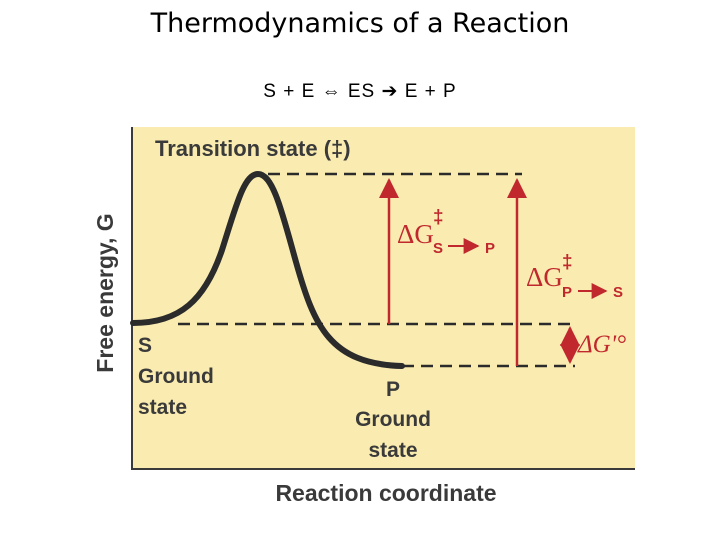  I want to click on delta-g-p-to-s-label: ΔG ‡ P S, so click(574, 276).